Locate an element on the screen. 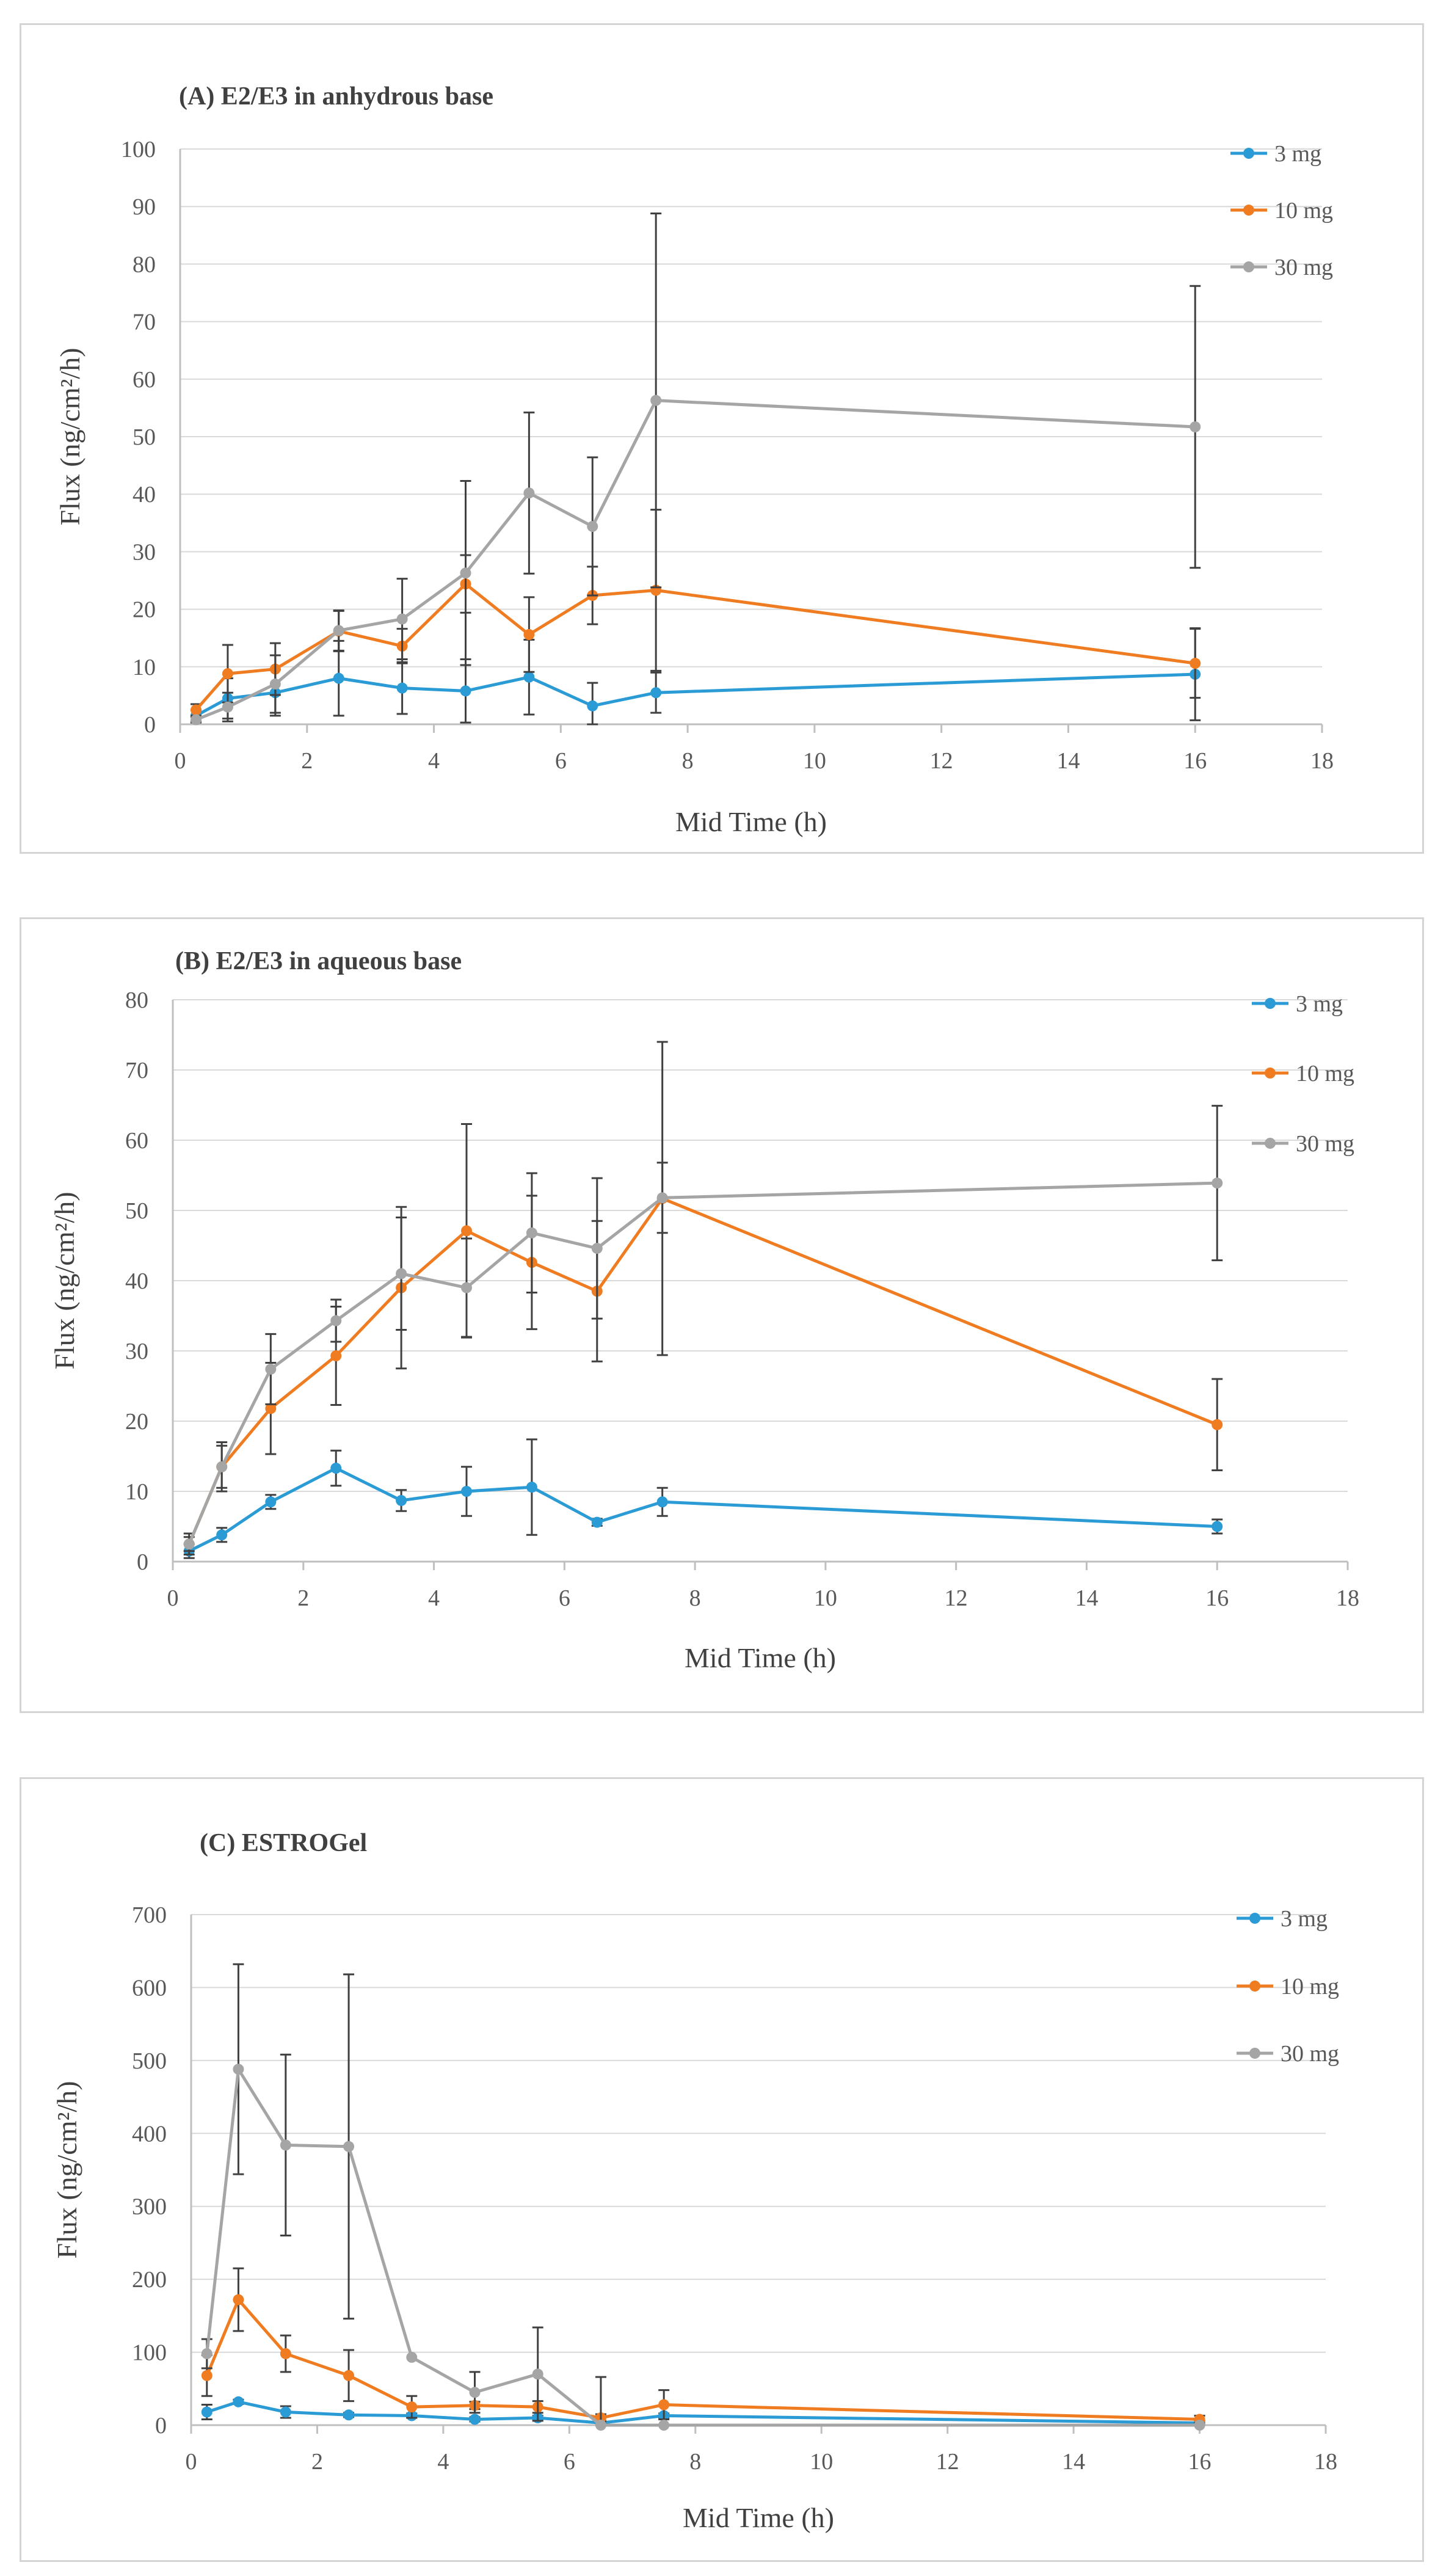  y-tick-label-a-8: 80 is located at coordinates (144, 264).